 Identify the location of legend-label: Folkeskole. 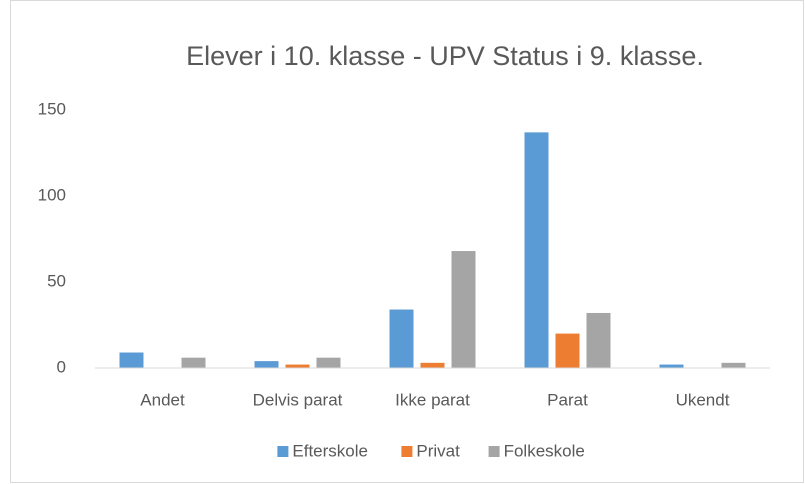
(544, 450).